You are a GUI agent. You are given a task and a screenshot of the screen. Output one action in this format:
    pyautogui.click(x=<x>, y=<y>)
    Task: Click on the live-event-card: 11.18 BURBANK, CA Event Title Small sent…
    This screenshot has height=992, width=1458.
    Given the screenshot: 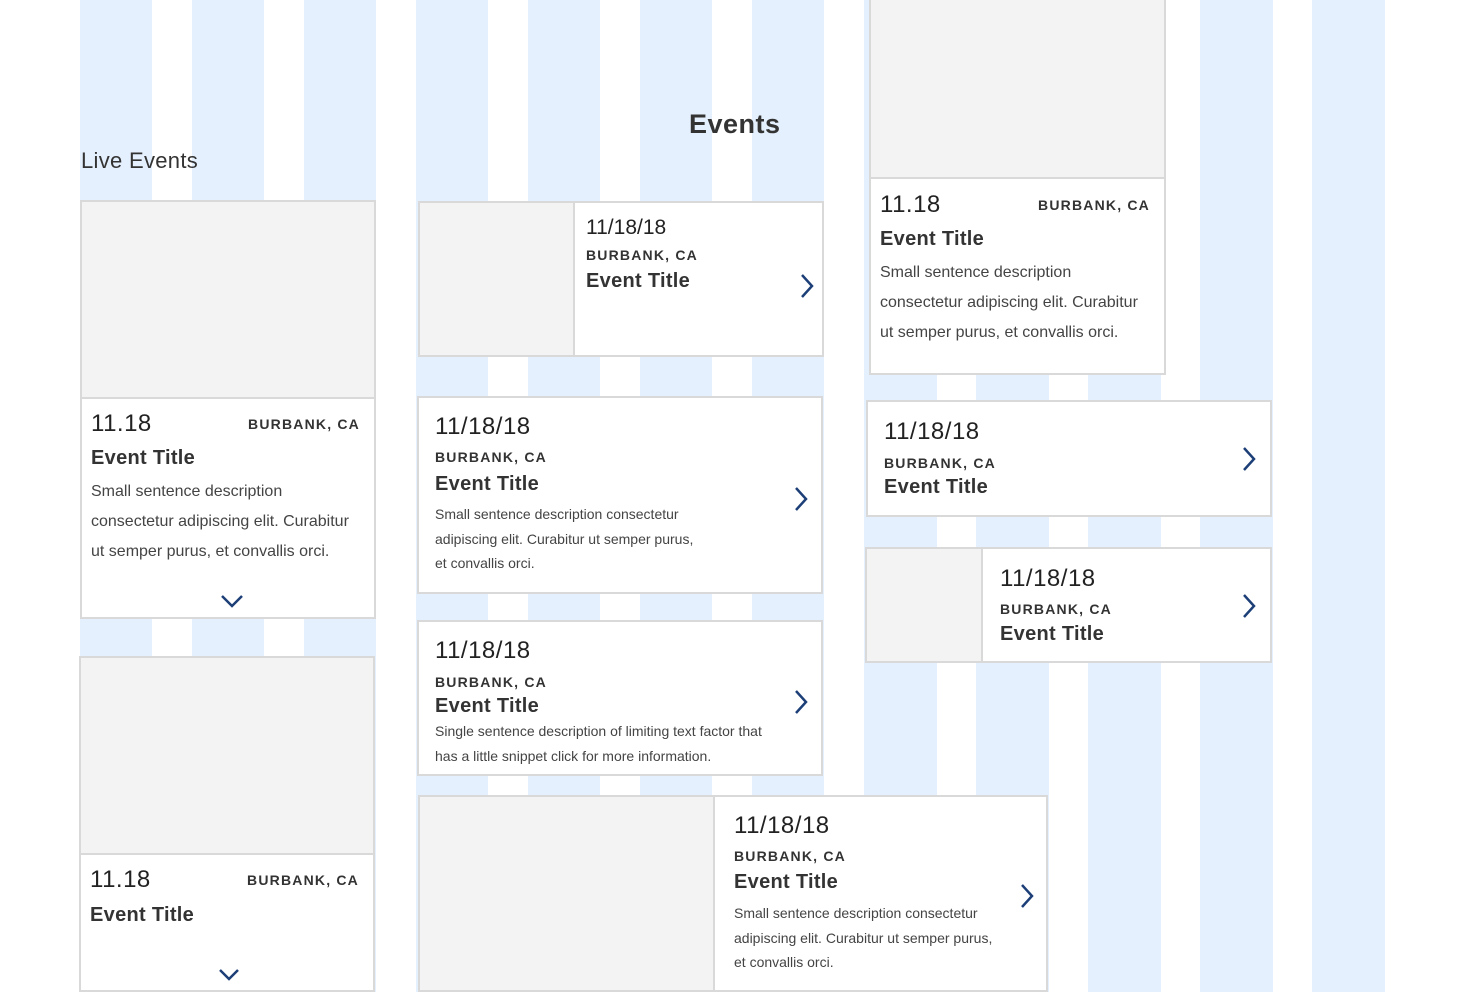 What is the action you would take?
    pyautogui.click(x=228, y=409)
    